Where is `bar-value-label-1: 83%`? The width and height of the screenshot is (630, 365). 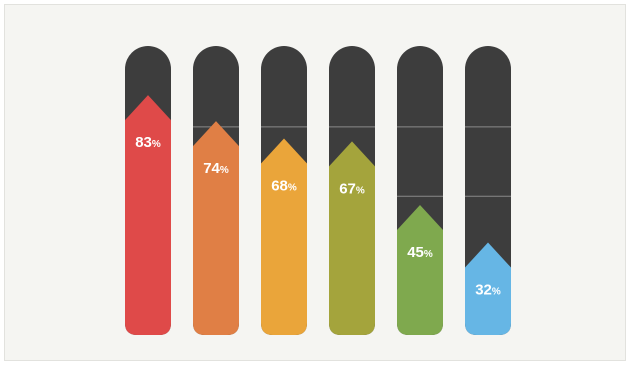 bar-value-label-1: 83% is located at coordinates (148, 142).